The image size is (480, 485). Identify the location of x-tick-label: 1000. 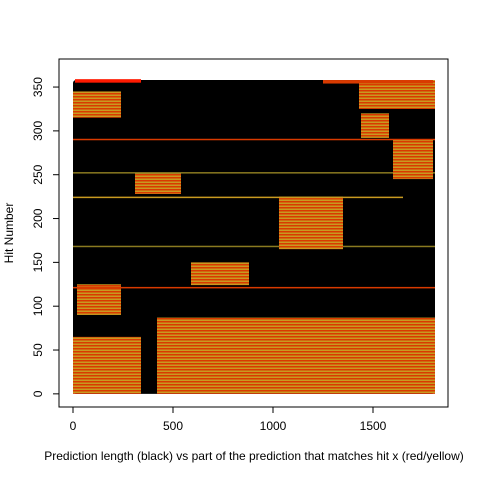
(273, 426).